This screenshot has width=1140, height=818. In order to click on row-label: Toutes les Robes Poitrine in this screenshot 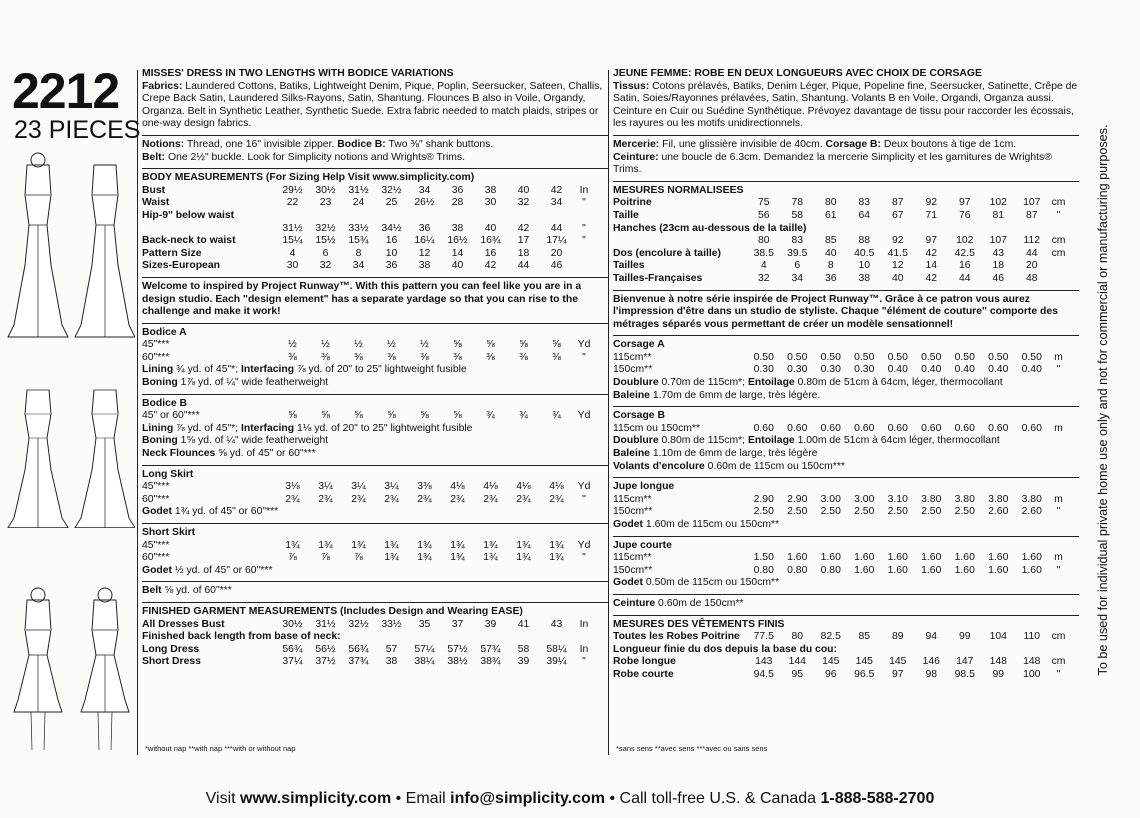, I will do `click(676, 637)`.